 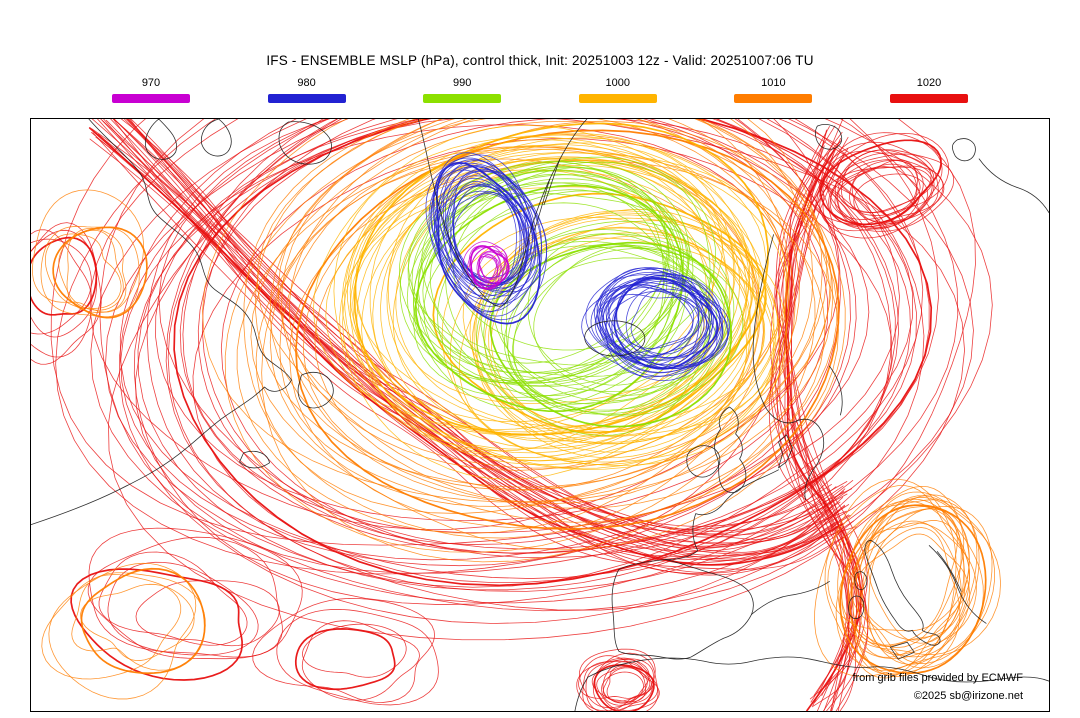 I want to click on legend-item-980: 980, so click(x=306, y=90).